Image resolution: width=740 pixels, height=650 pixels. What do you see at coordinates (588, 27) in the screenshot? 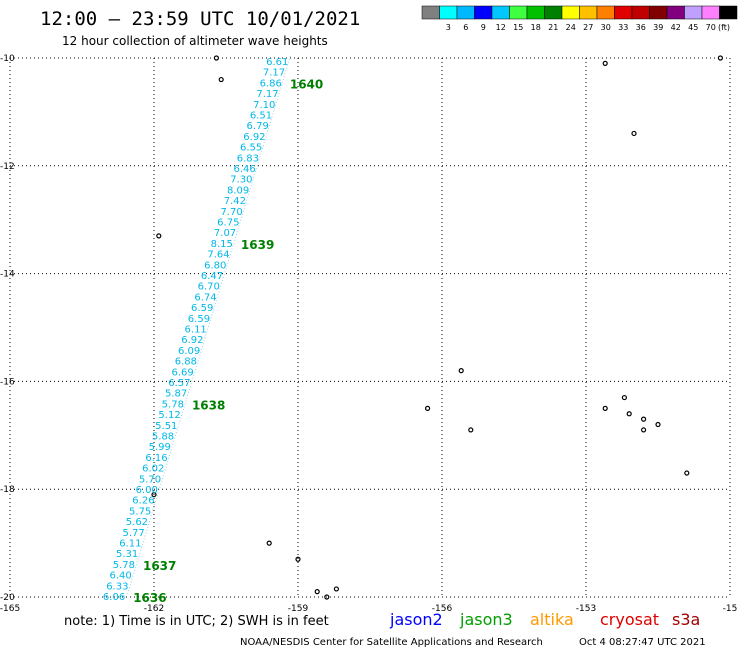
I see `legend-label: 27` at bounding box center [588, 27].